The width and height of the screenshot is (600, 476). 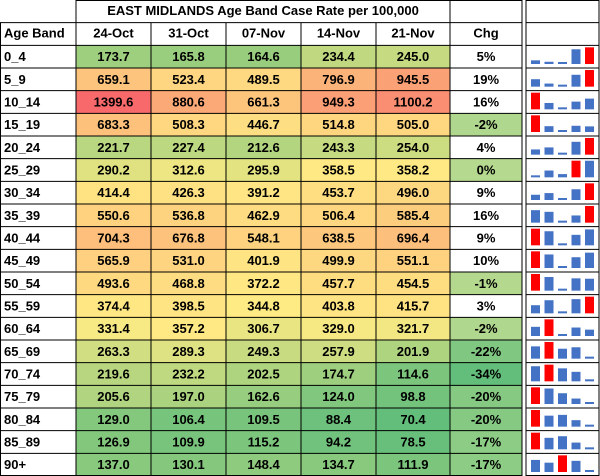 I want to click on rate-value: 358.2, so click(x=413, y=169).